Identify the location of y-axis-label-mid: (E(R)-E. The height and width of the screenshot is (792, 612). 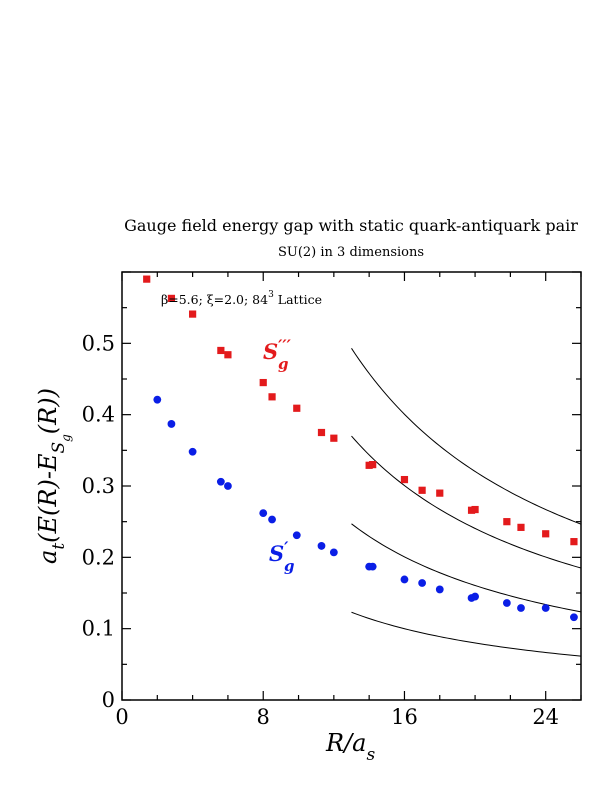
(48, 498).